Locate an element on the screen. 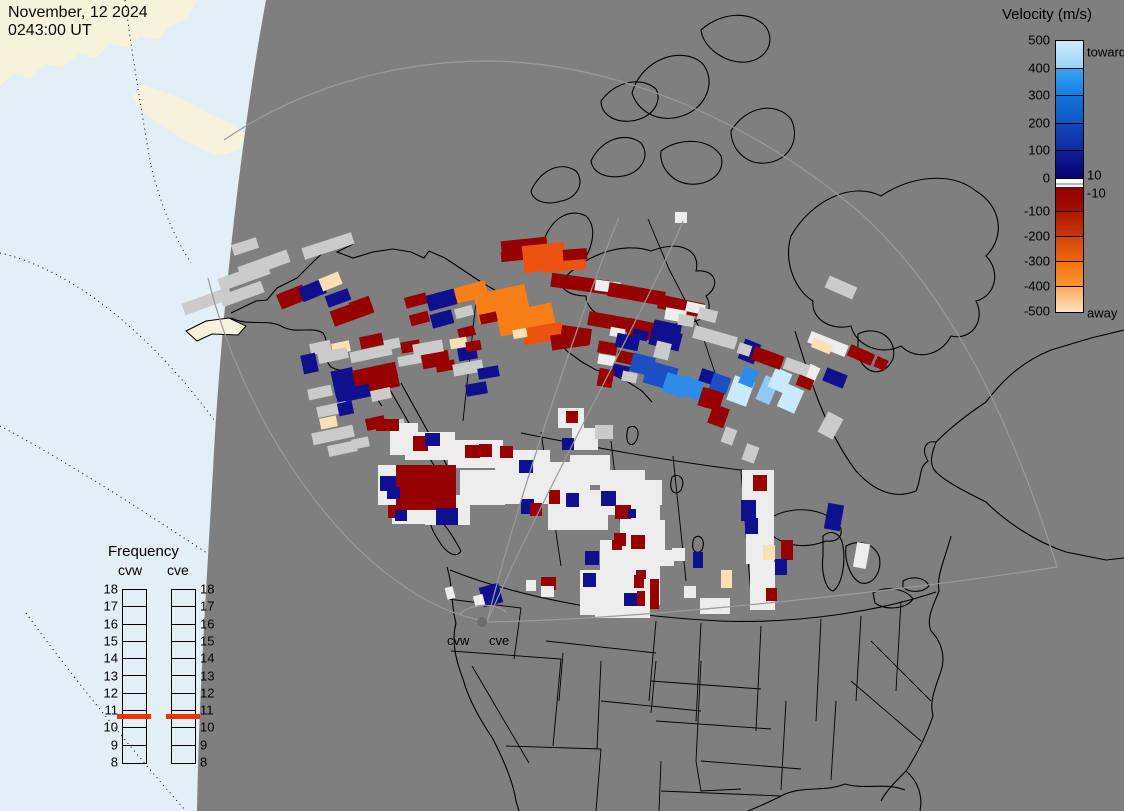  radar-site-dot is located at coordinates (482, 622).